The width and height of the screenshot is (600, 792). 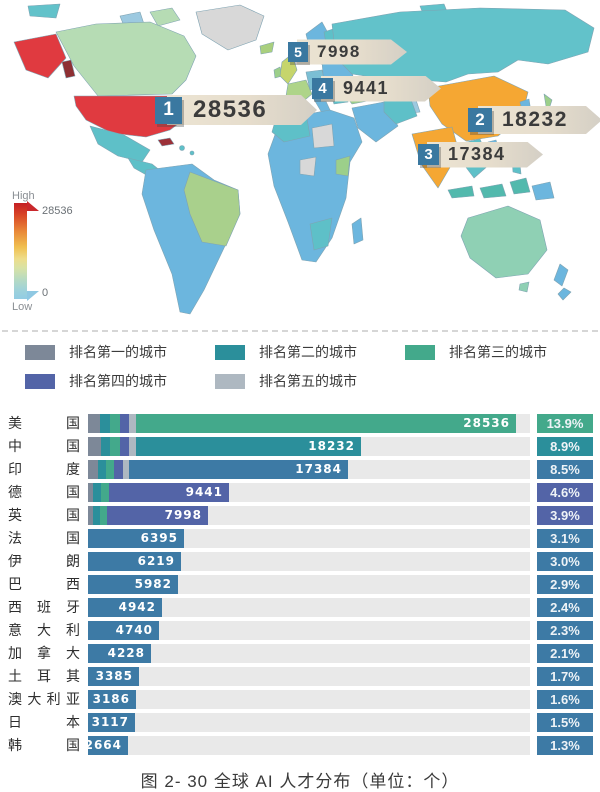 What do you see at coordinates (230, 109) in the screenshot?
I see `callout-value: 28536` at bounding box center [230, 109].